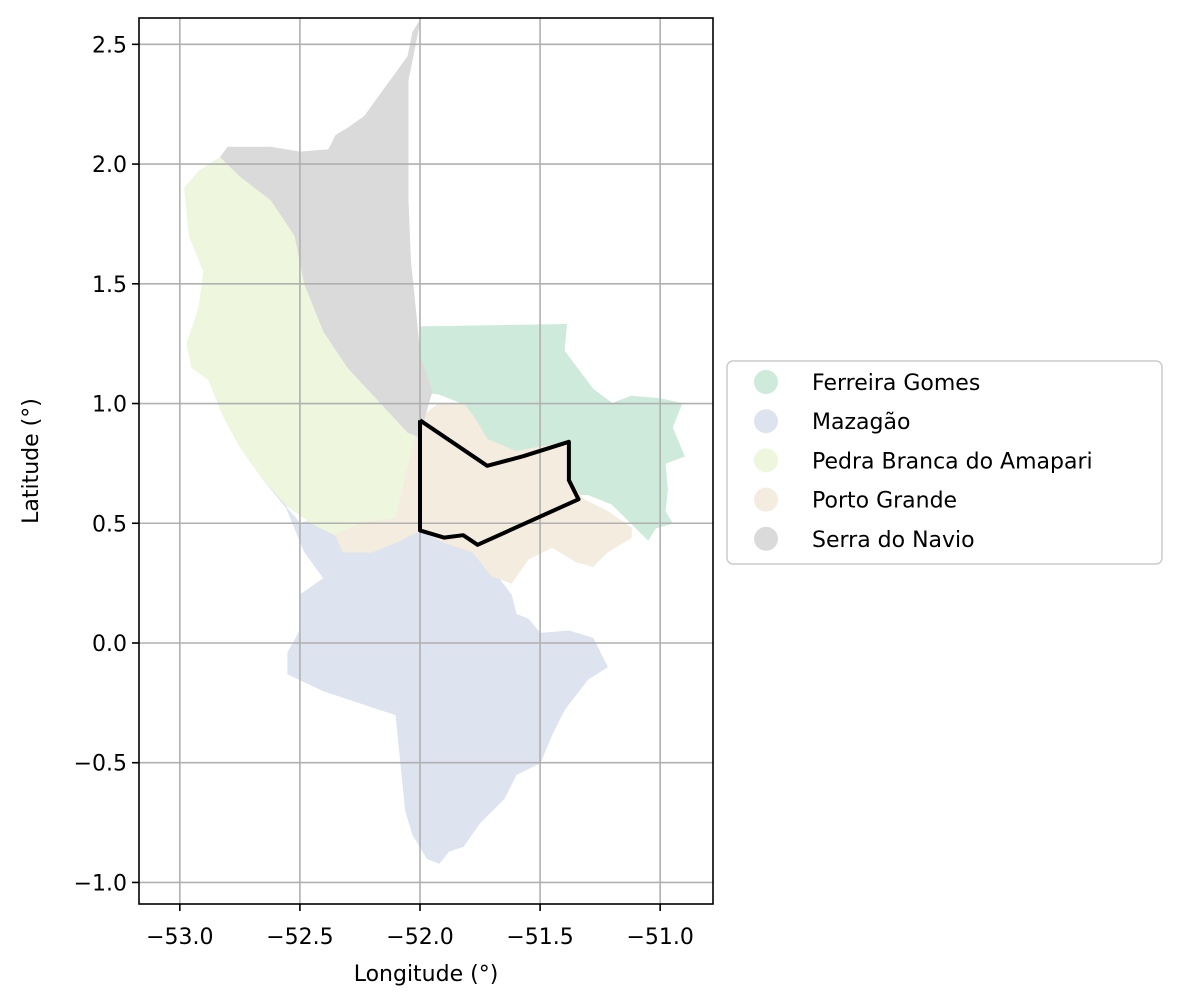 The height and width of the screenshot is (1006, 1181). Describe the element at coordinates (426, 974) in the screenshot. I see `x-axis-label: Longitude (°)` at that location.